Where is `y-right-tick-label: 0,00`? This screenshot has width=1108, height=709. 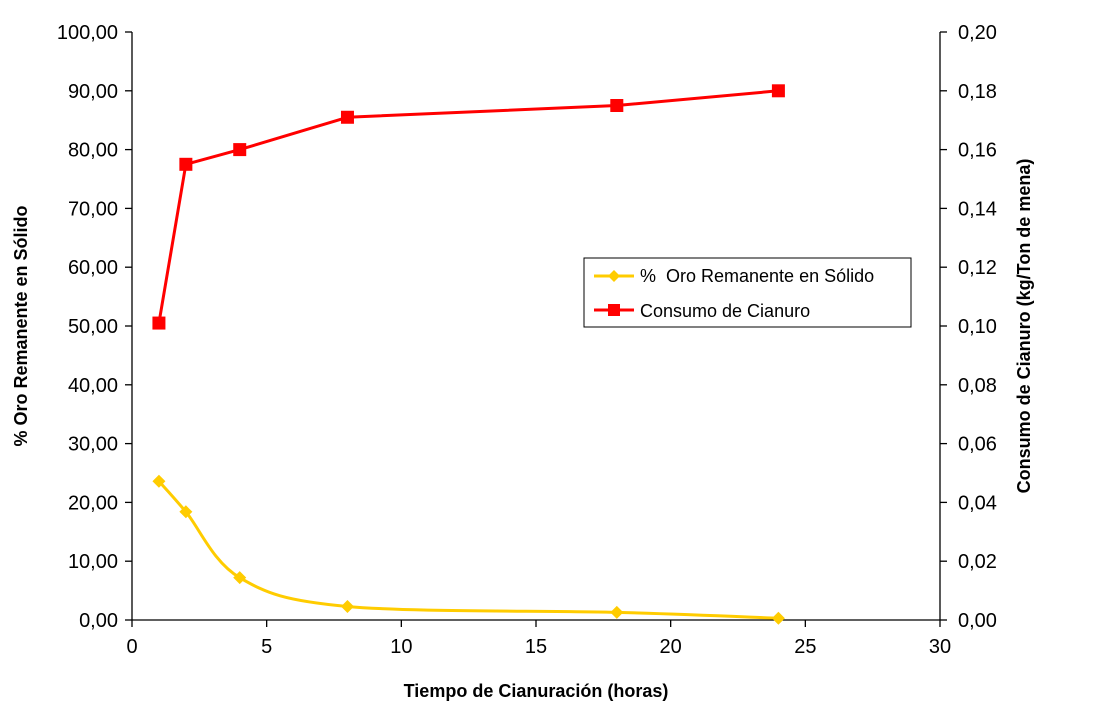
y-right-tick-label: 0,00 is located at coordinates (977, 621).